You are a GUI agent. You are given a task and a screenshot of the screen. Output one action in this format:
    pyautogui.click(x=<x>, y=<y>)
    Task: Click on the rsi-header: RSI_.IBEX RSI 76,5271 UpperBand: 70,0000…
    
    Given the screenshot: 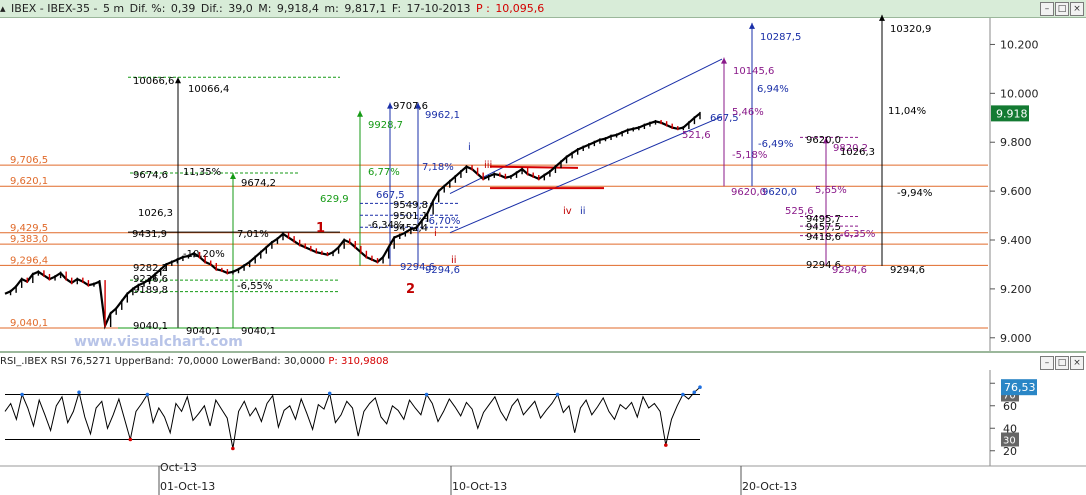 What is the action you would take?
    pyautogui.click(x=194, y=362)
    